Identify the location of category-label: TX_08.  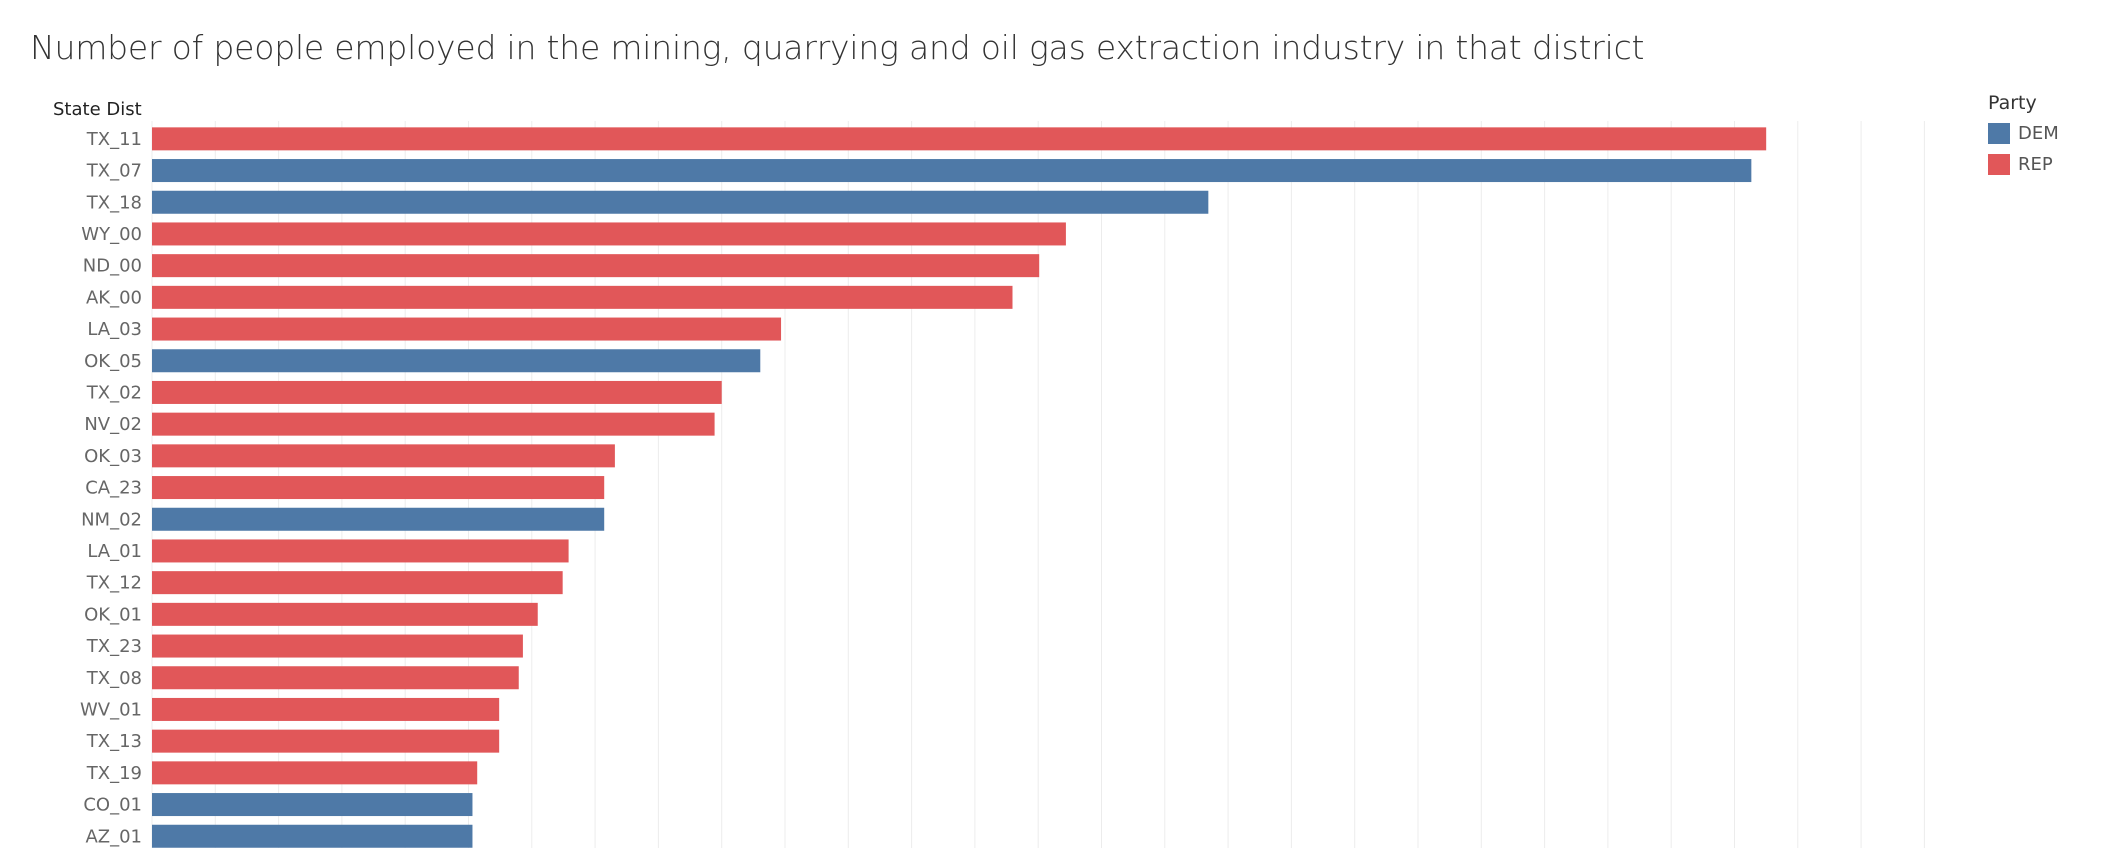
(114, 678).